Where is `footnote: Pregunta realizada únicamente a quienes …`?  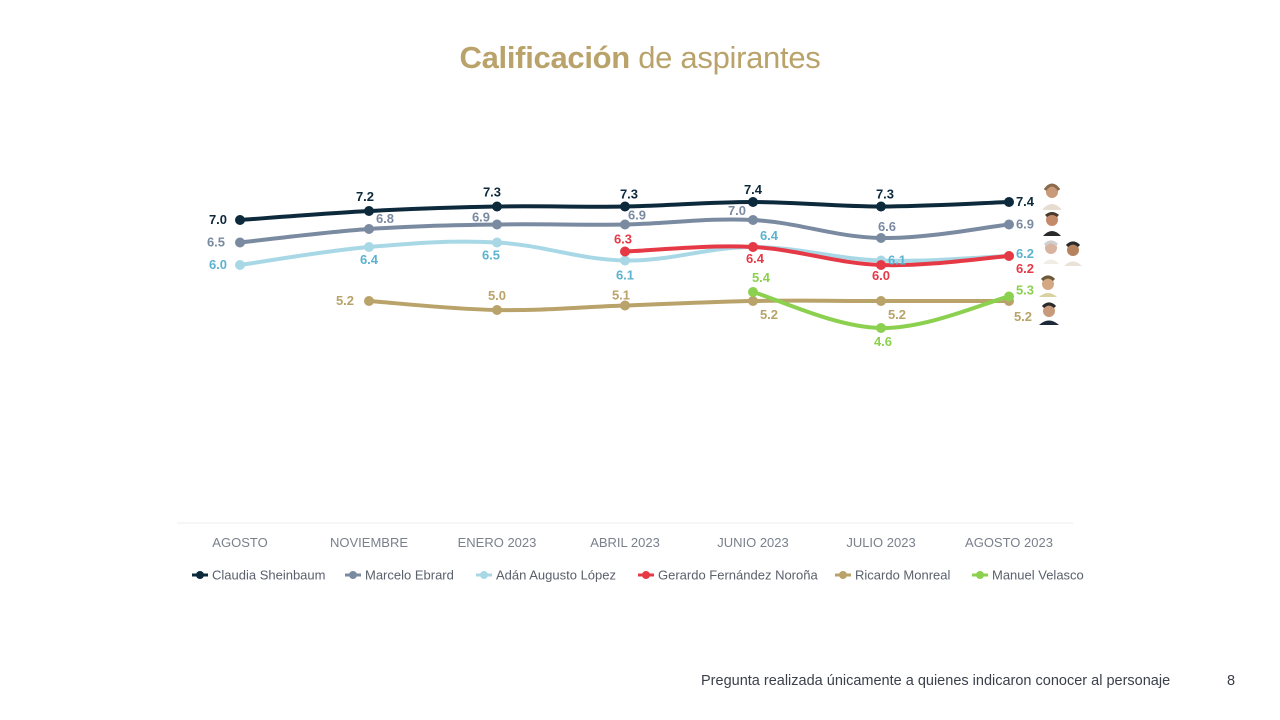
footnote: Pregunta realizada únicamente a quienes … is located at coordinates (936, 681).